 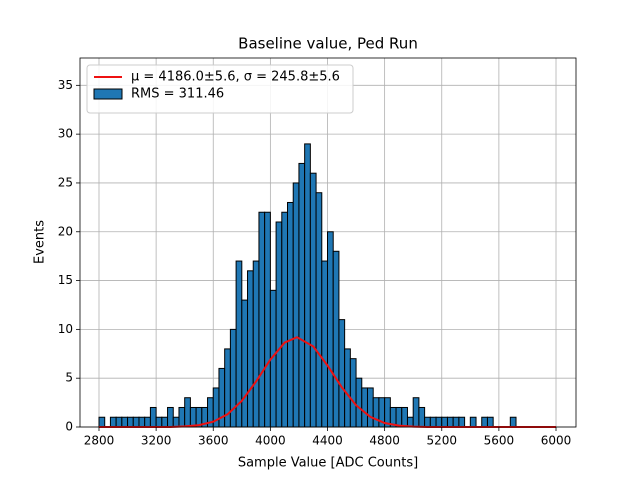 What do you see at coordinates (328, 463) in the screenshot?
I see `x-axis-label: Sample Value [ADC Counts]` at bounding box center [328, 463].